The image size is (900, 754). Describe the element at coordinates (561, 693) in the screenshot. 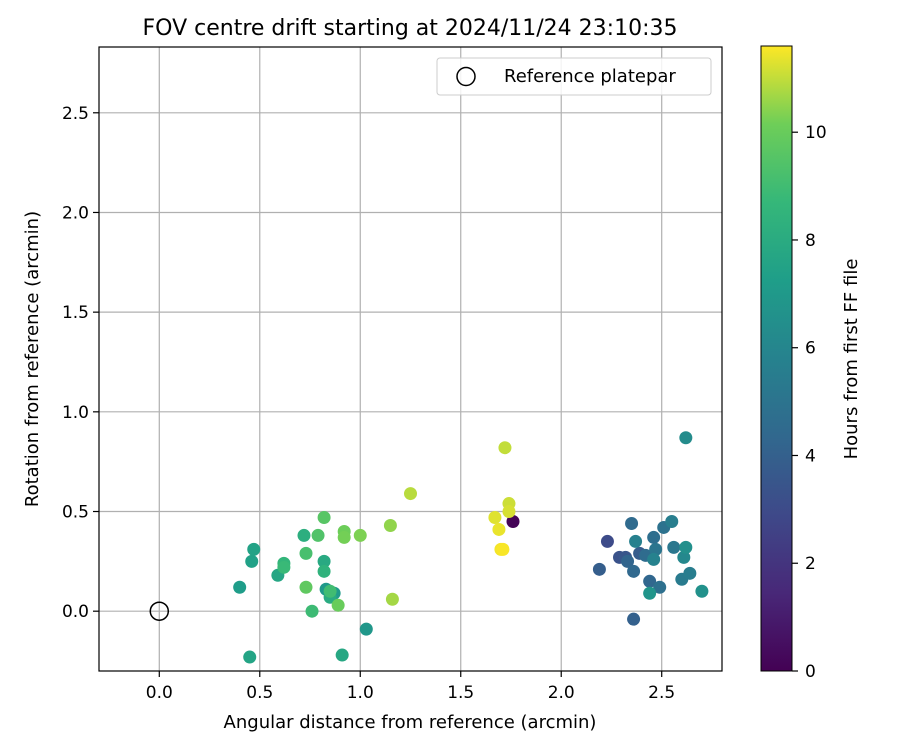

I see `x-tick-label: 2.0` at that location.